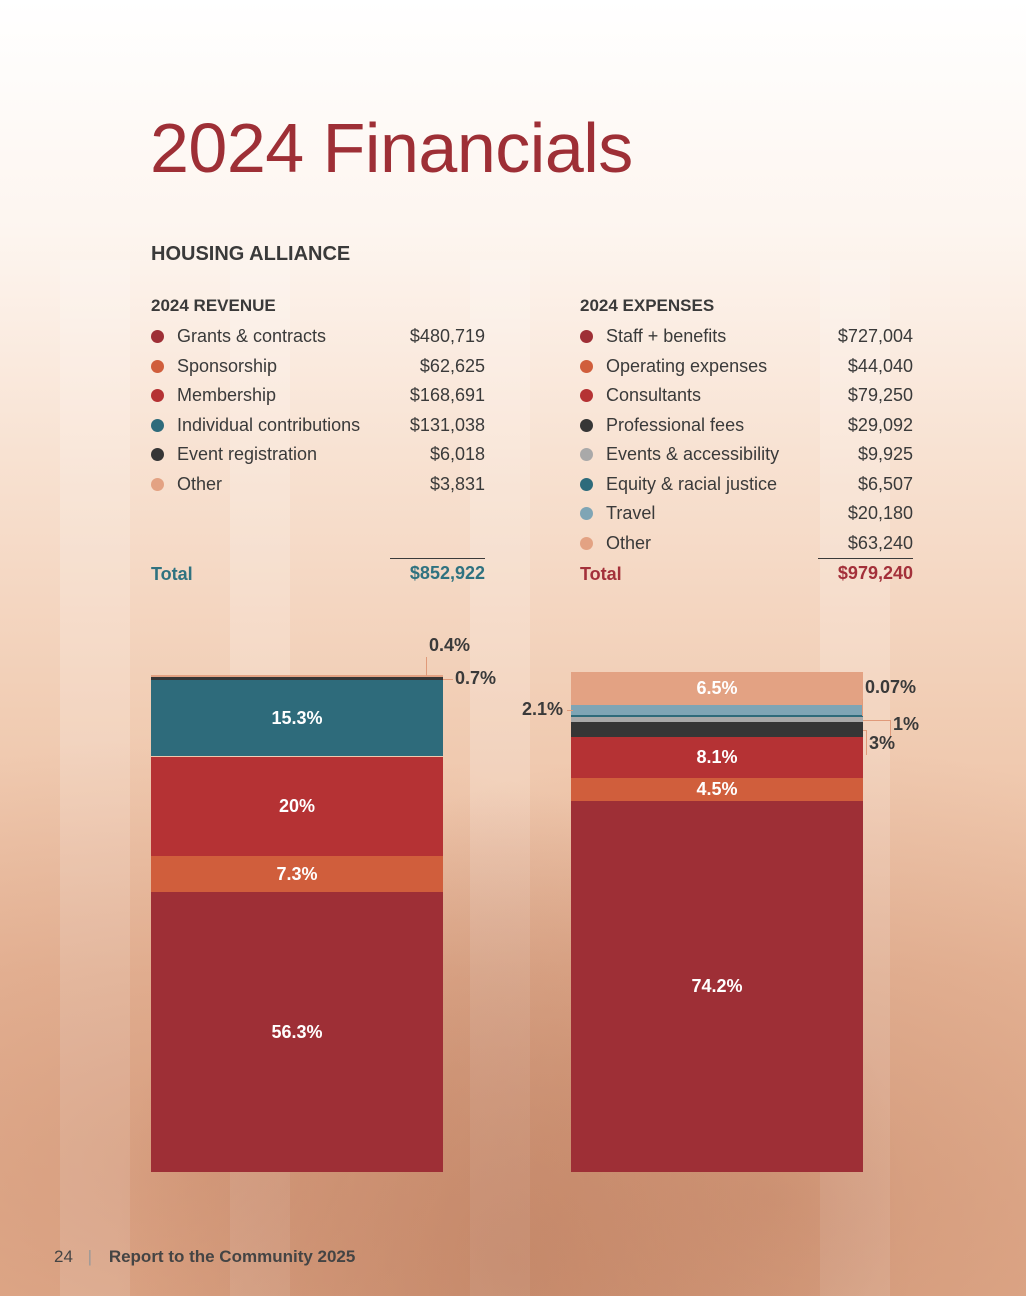 This screenshot has width=1026, height=1296. I want to click on expenses-legend-item: Consultants $79,250, so click(746, 396).